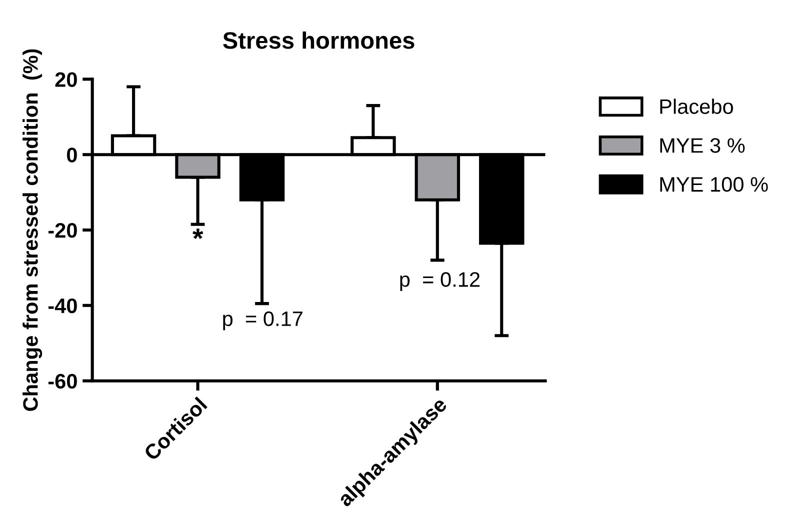 This screenshot has width=796, height=521. I want to click on y-tick-label: 20, so click(66, 79).